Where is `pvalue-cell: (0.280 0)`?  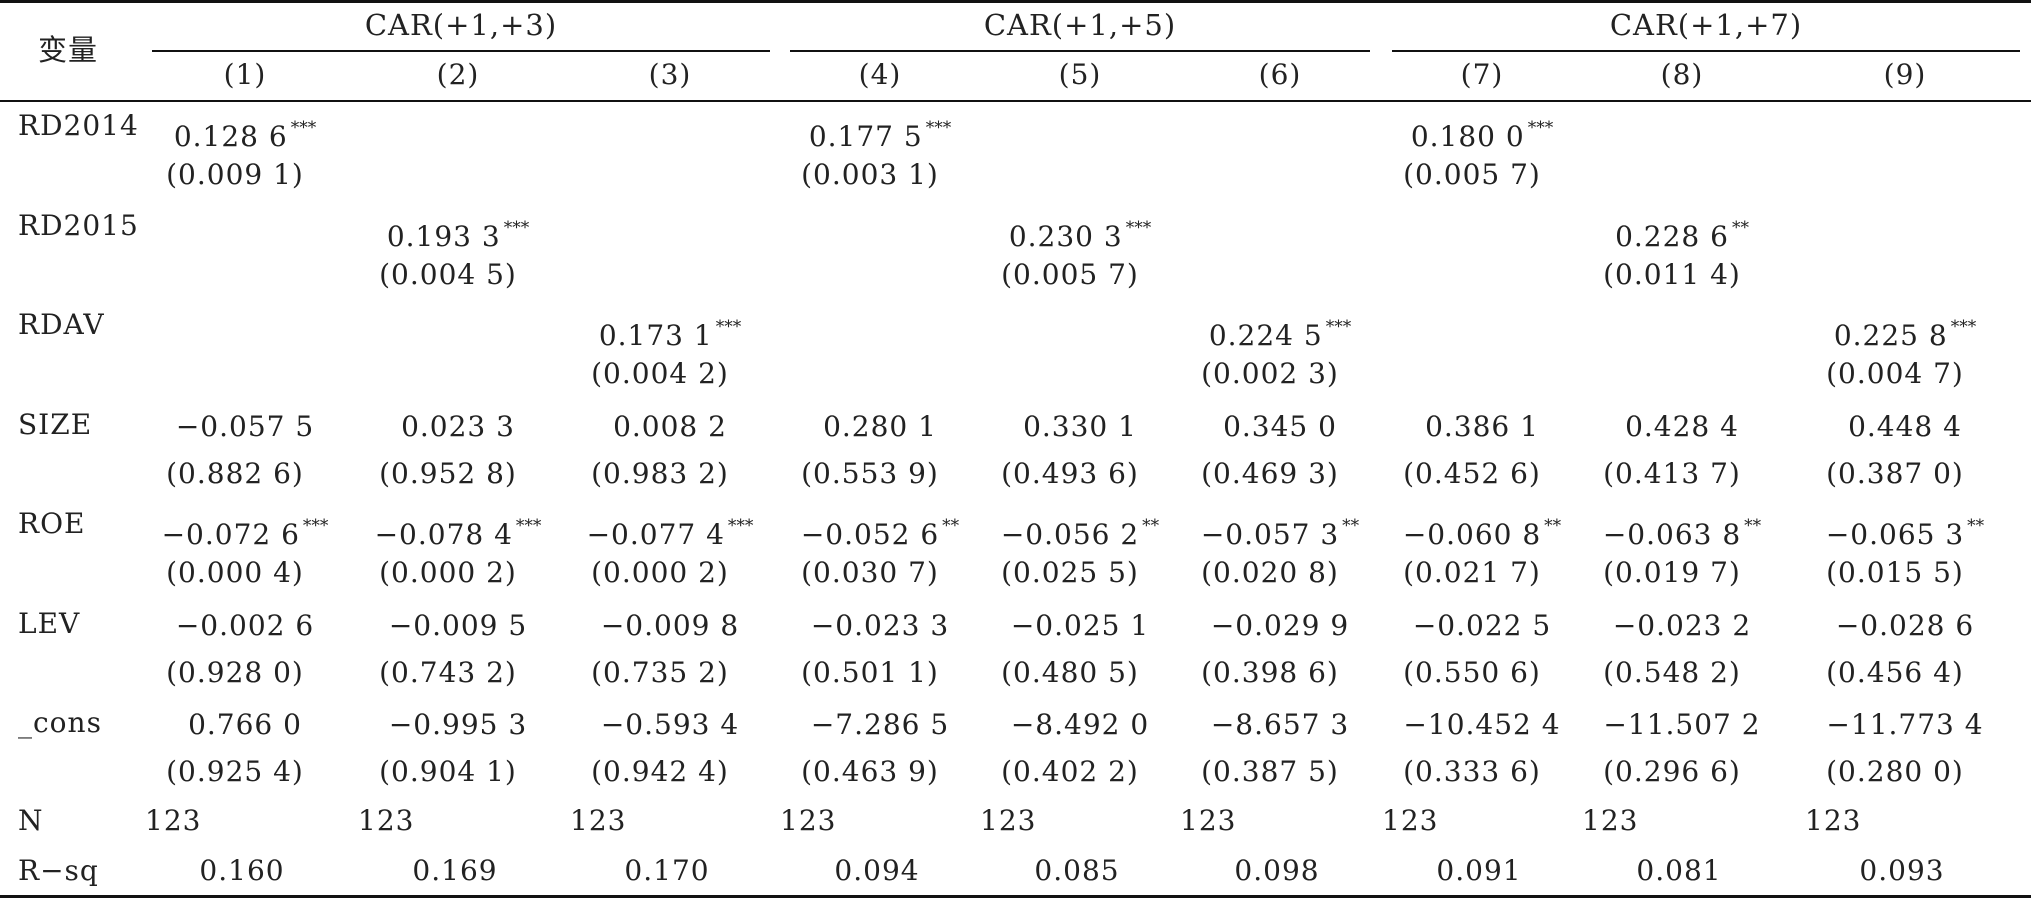
pvalue-cell: (0.280 0) is located at coordinates (1895, 771).